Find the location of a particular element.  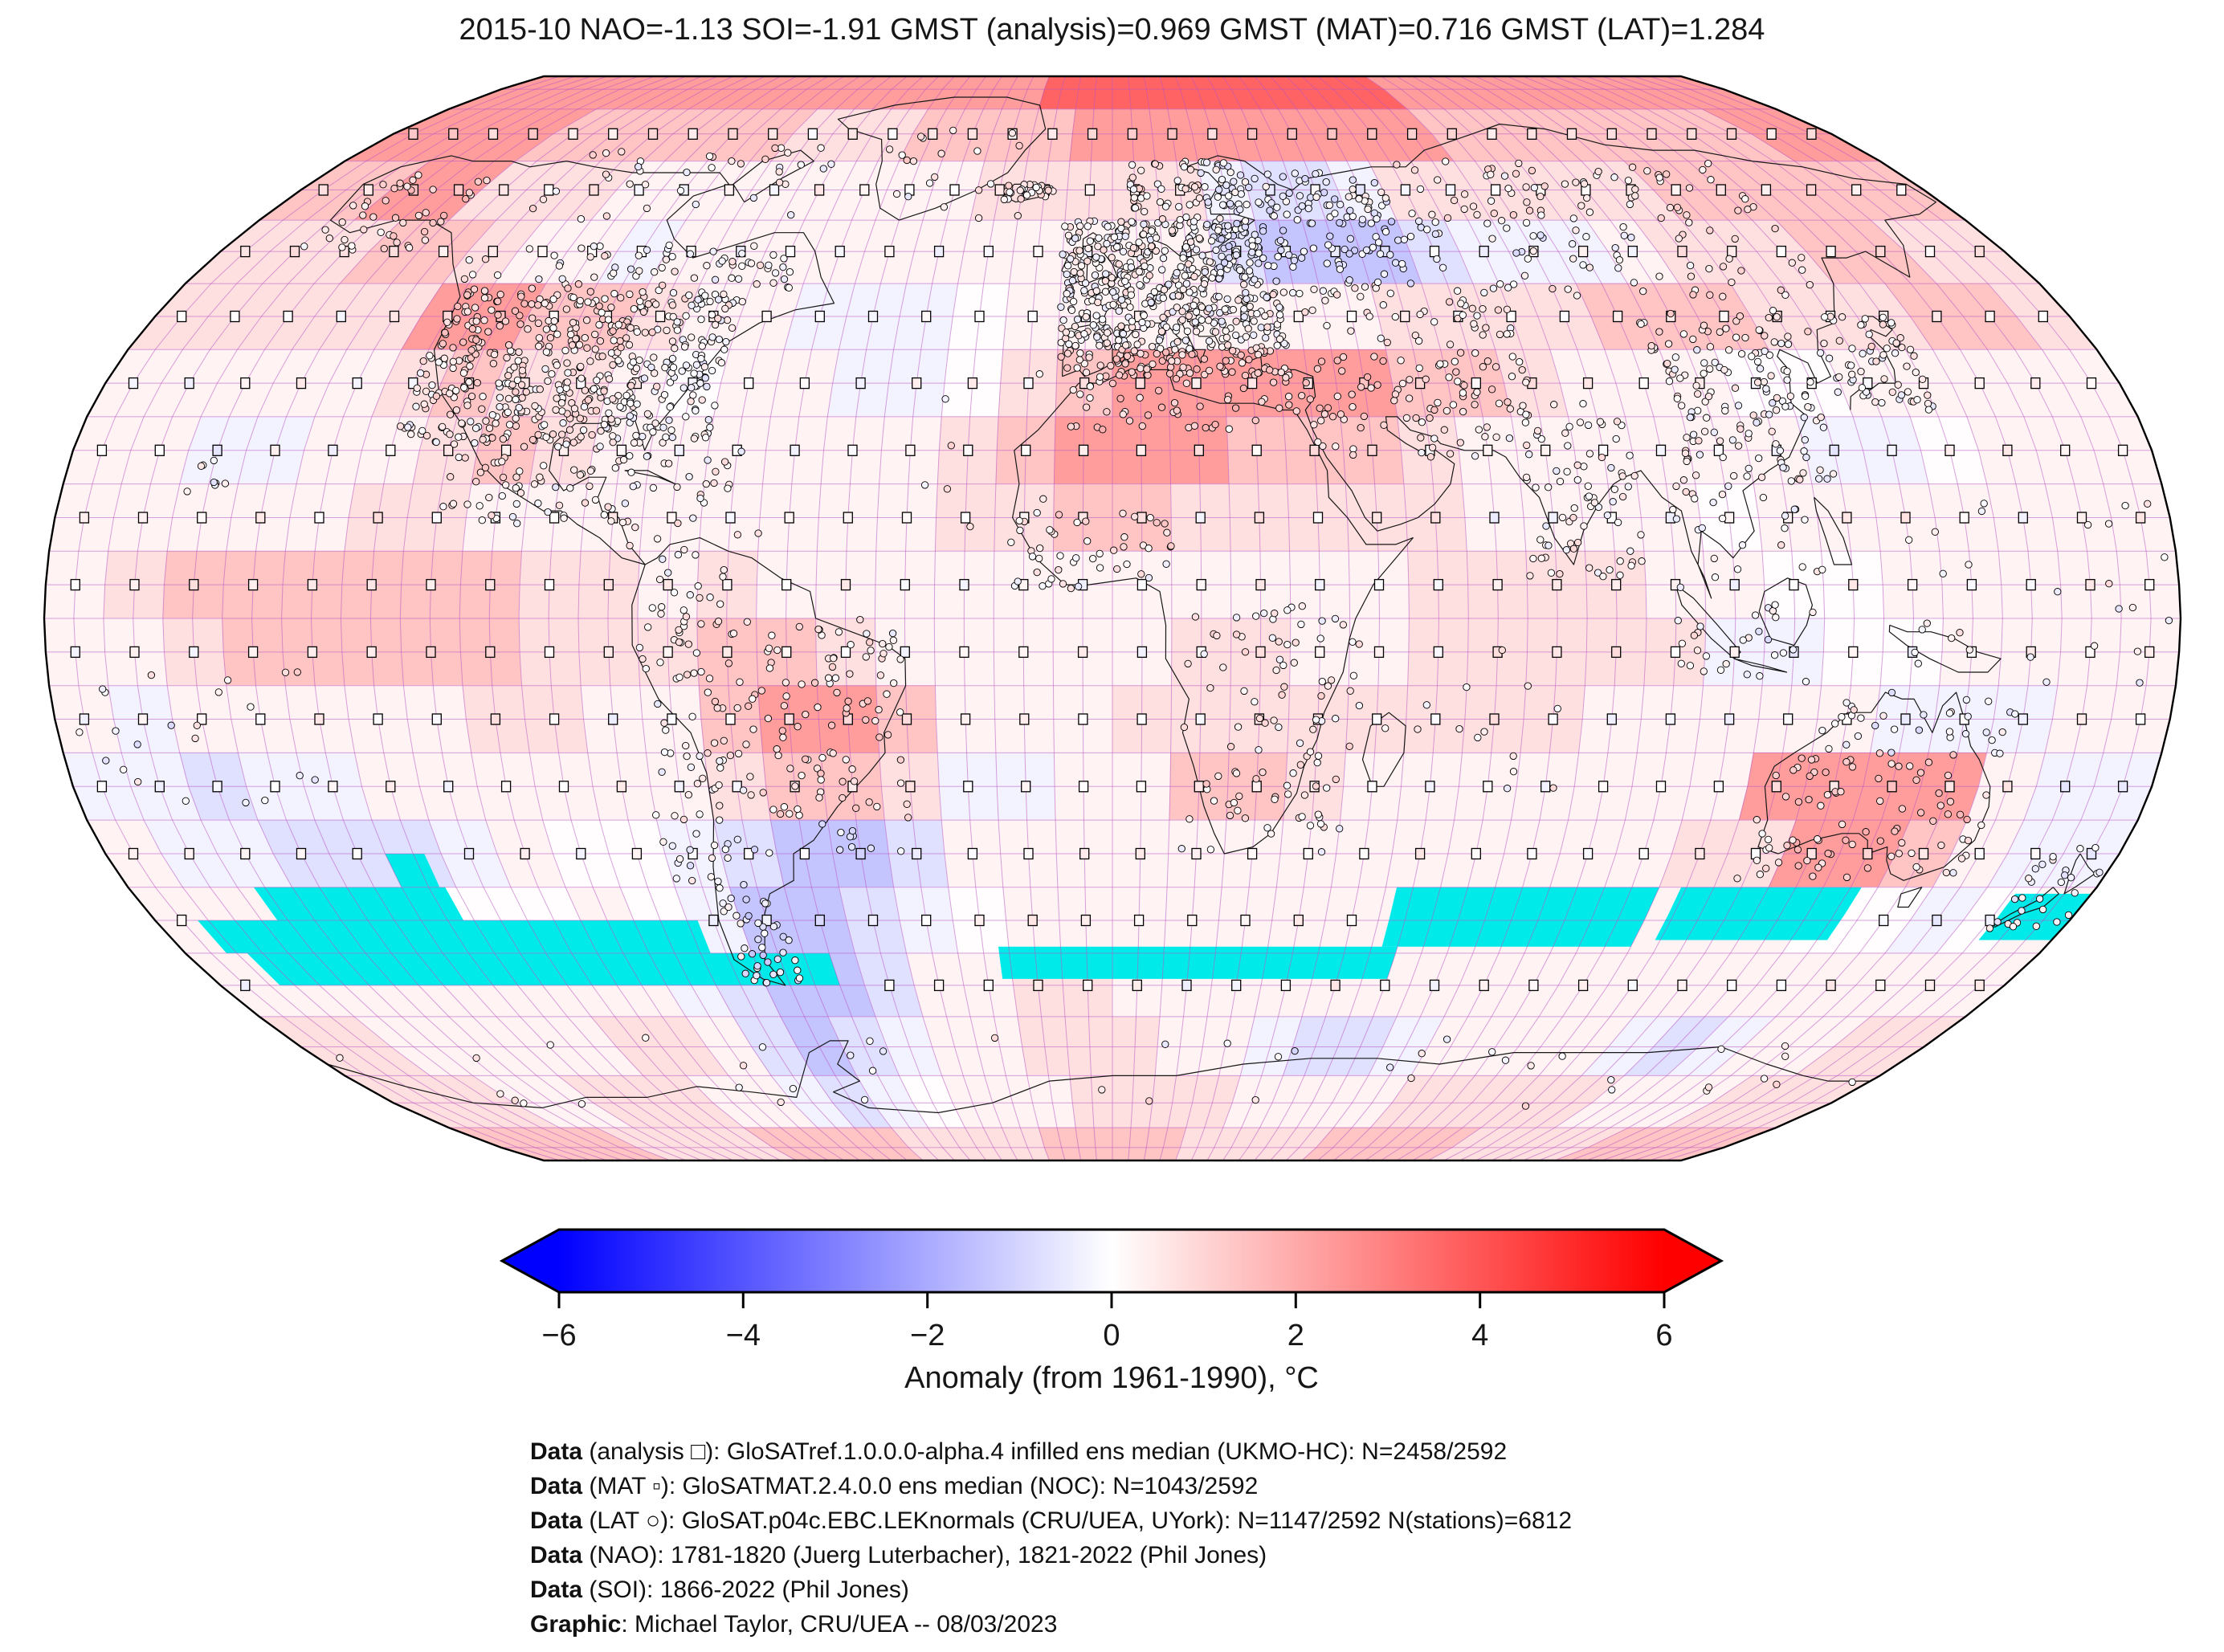

colorbar-tick-label: −4 is located at coordinates (743, 1335).